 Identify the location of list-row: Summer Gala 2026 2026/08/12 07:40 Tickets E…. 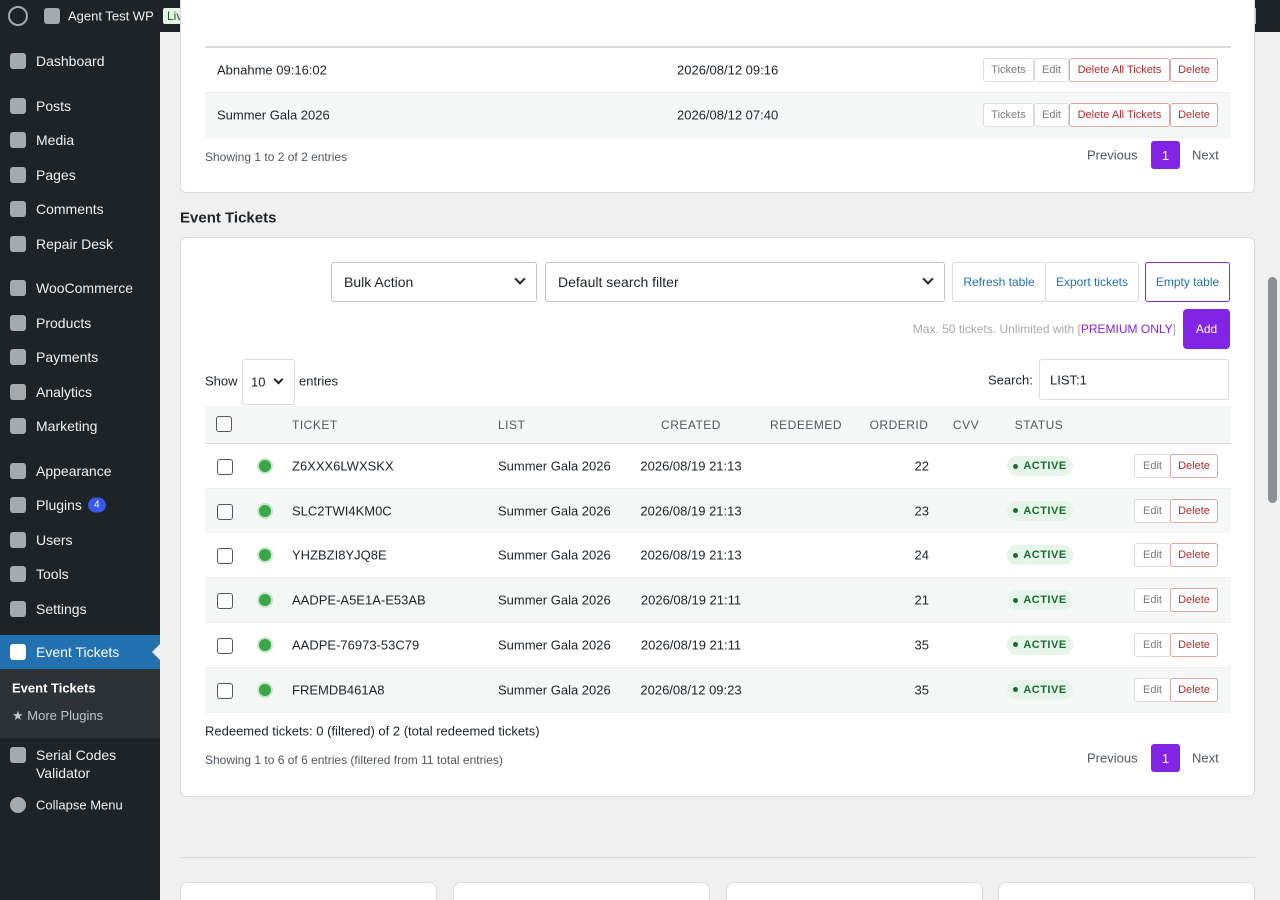
(718, 115).